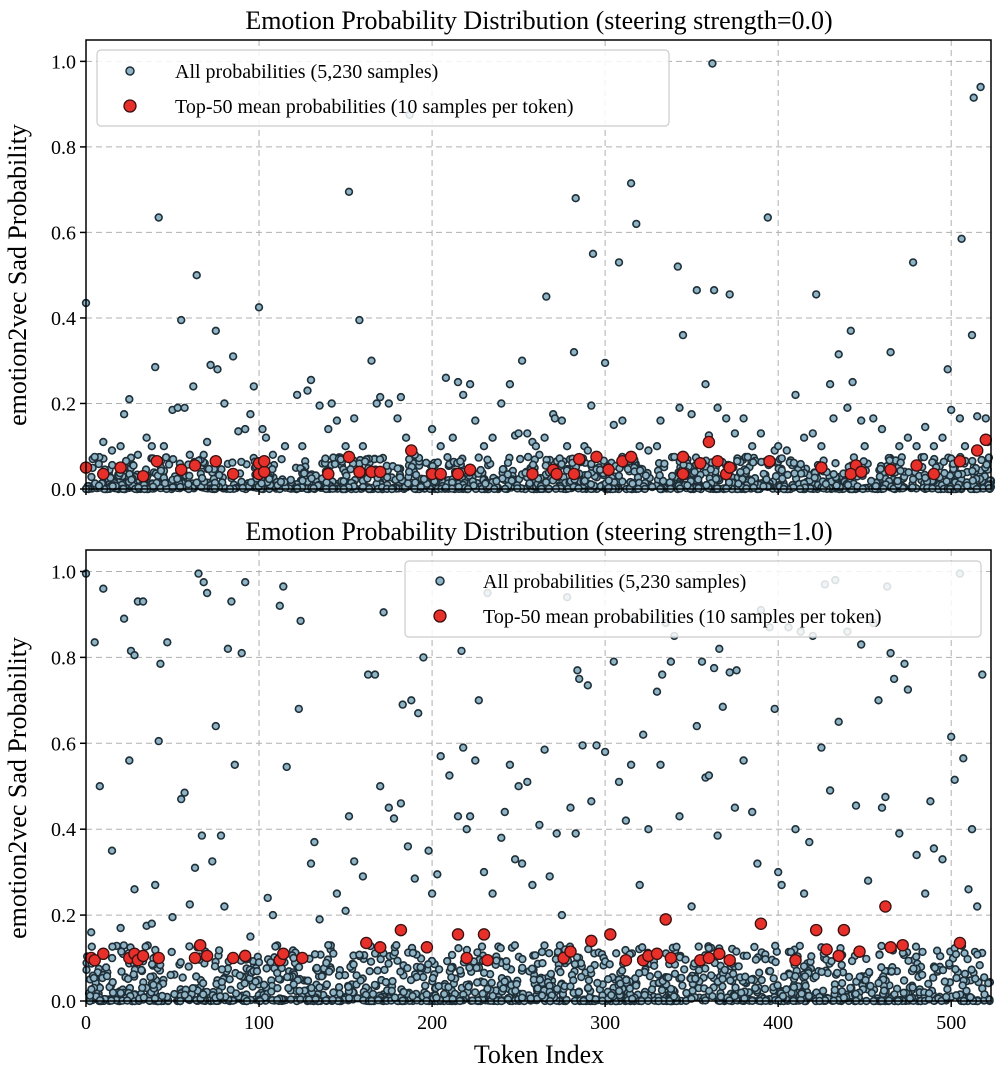  What do you see at coordinates (63, 1002) in the screenshot?
I see `y-tick-label: 0.0` at bounding box center [63, 1002].